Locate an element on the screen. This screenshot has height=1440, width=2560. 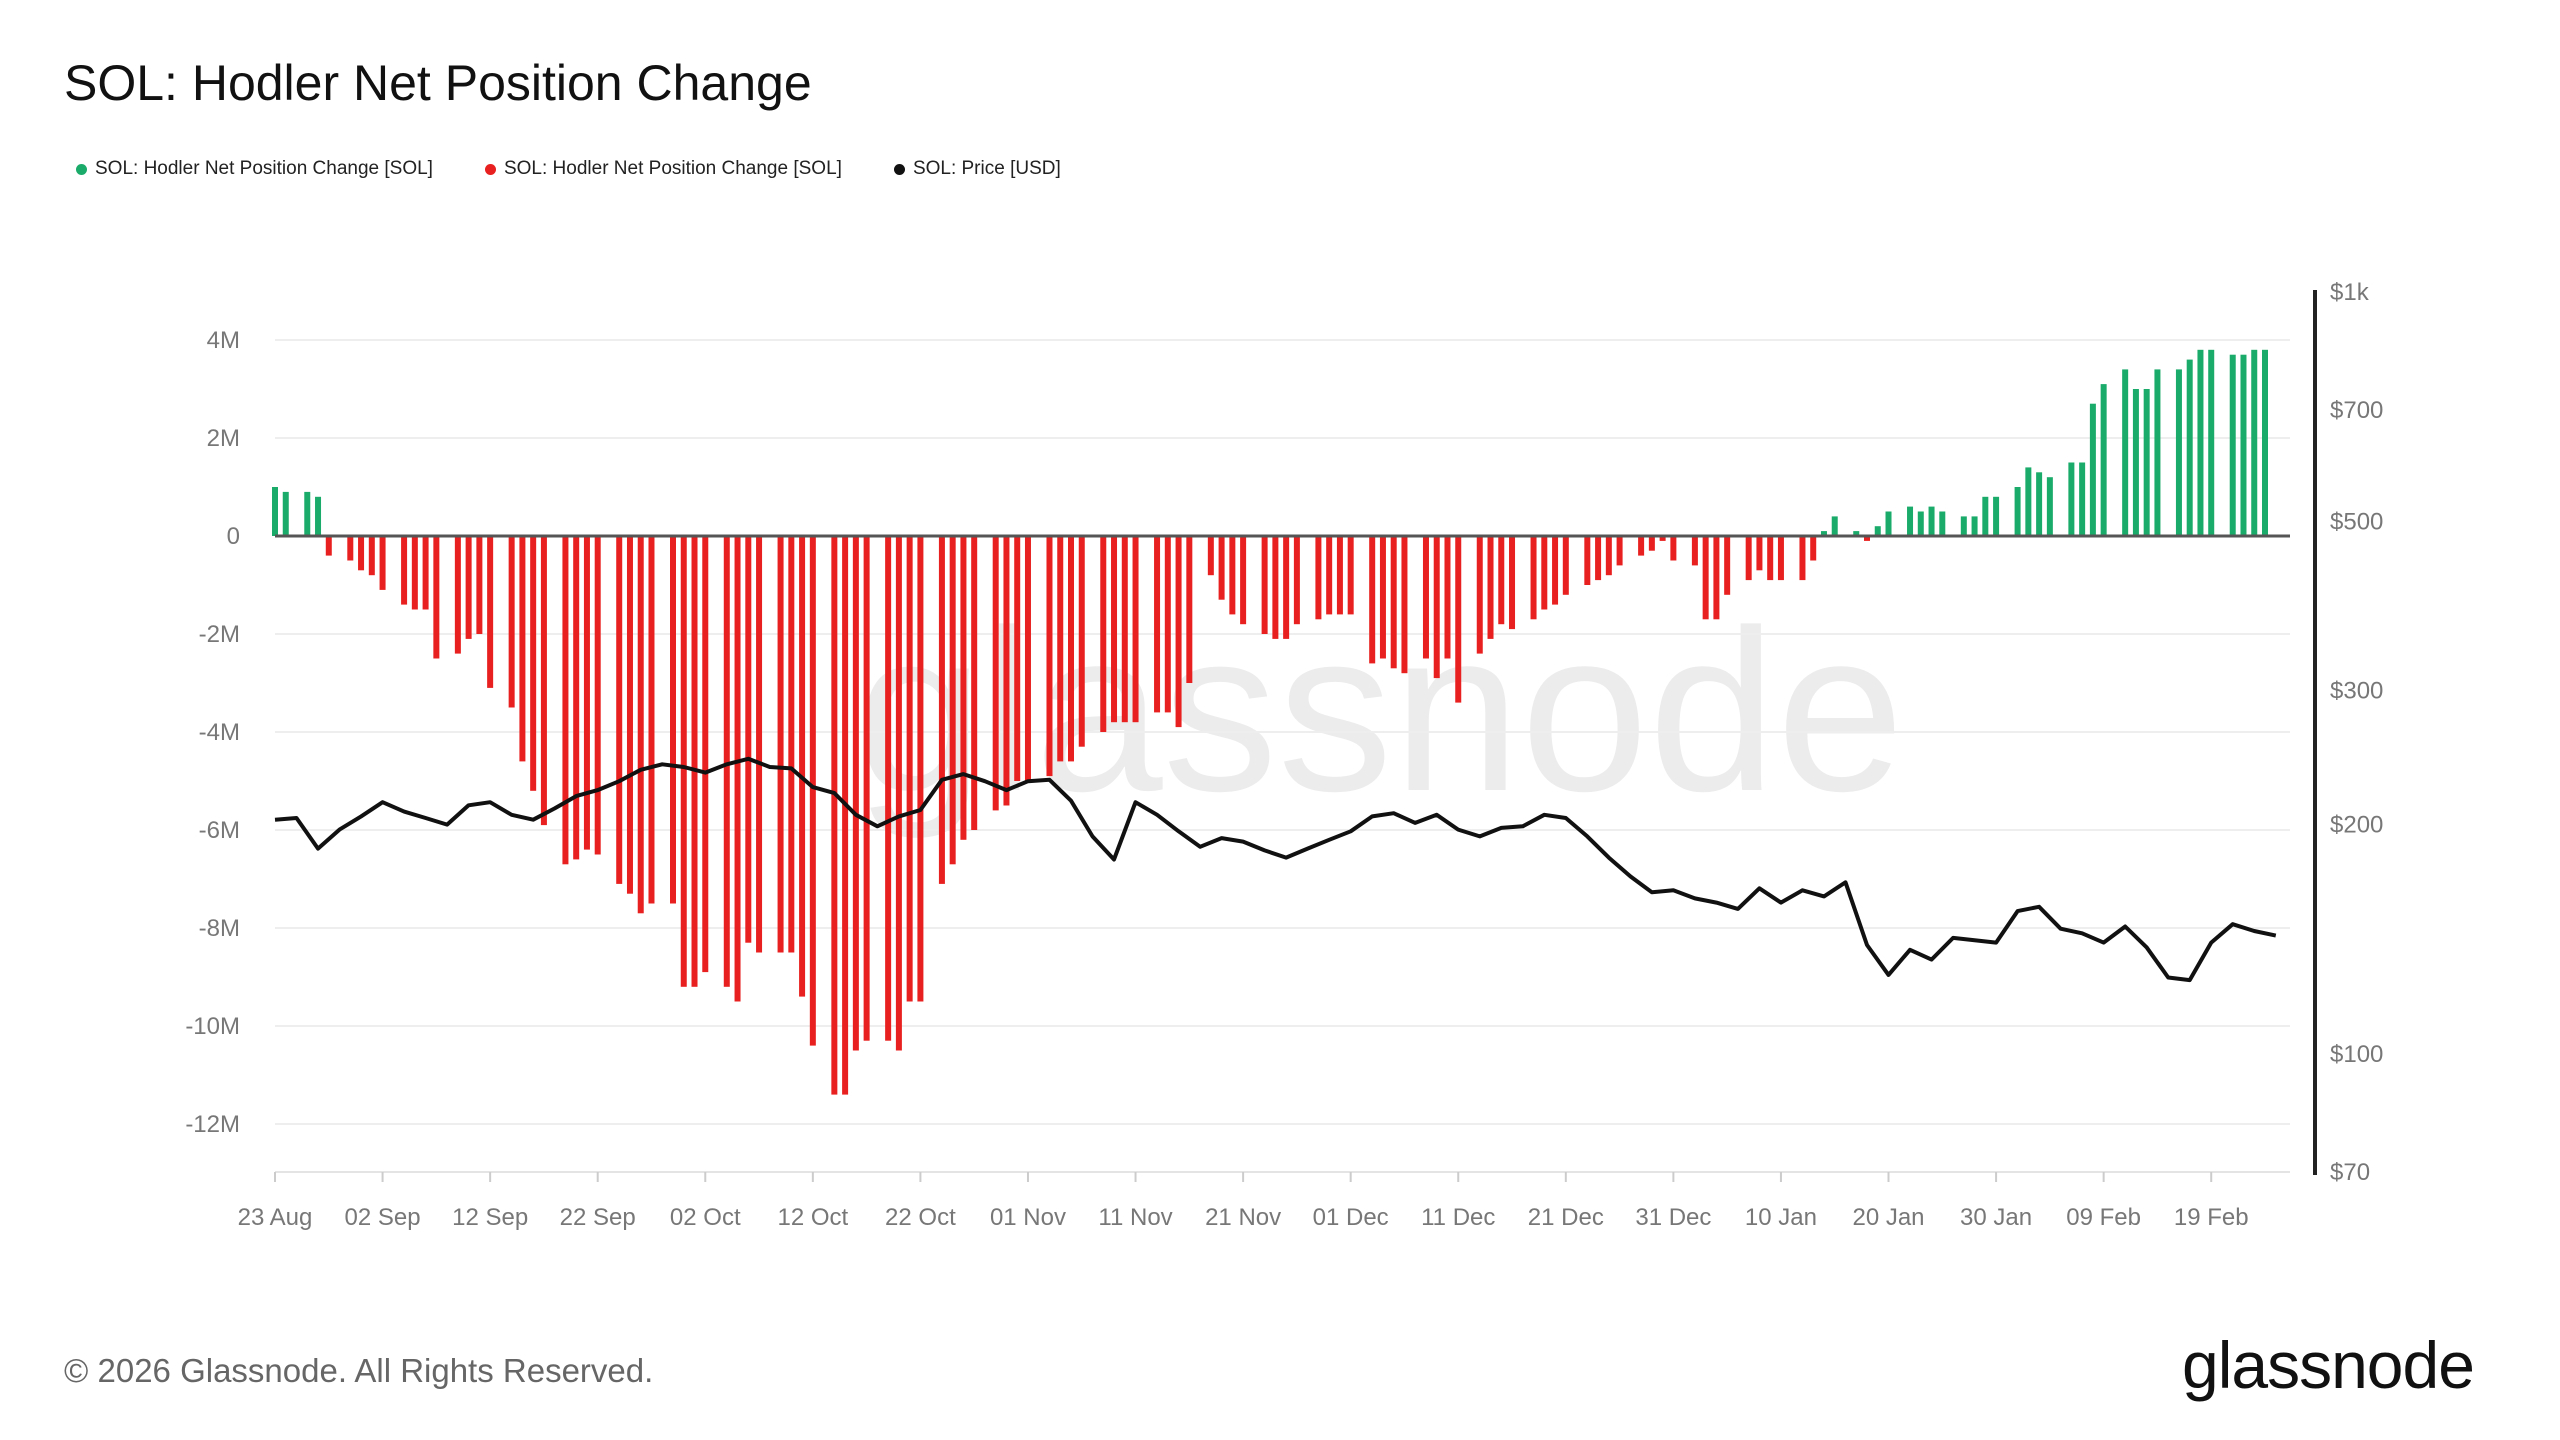
price-tick-label: $300 is located at coordinates (2356, 690).